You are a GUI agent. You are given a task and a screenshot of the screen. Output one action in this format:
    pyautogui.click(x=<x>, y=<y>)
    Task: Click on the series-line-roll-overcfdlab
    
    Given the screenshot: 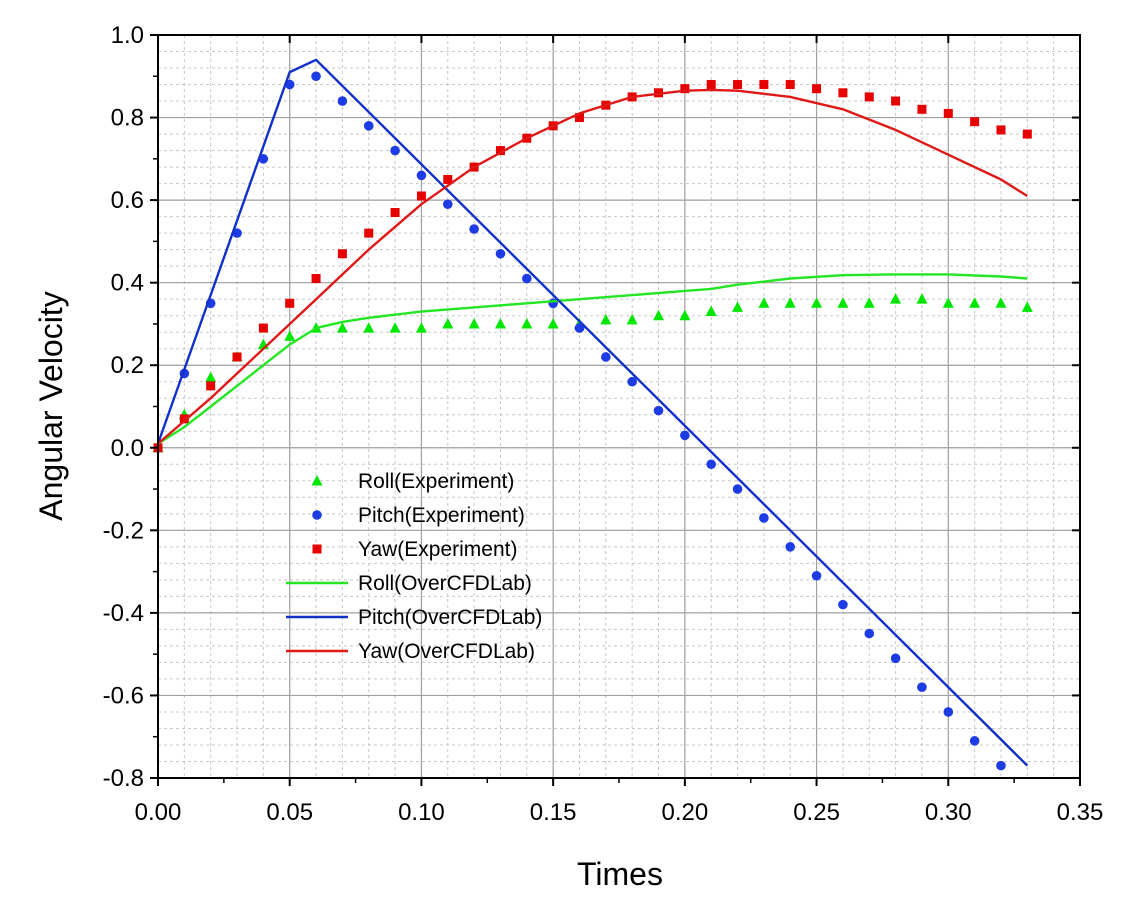 What is the action you would take?
    pyautogui.click(x=592, y=359)
    